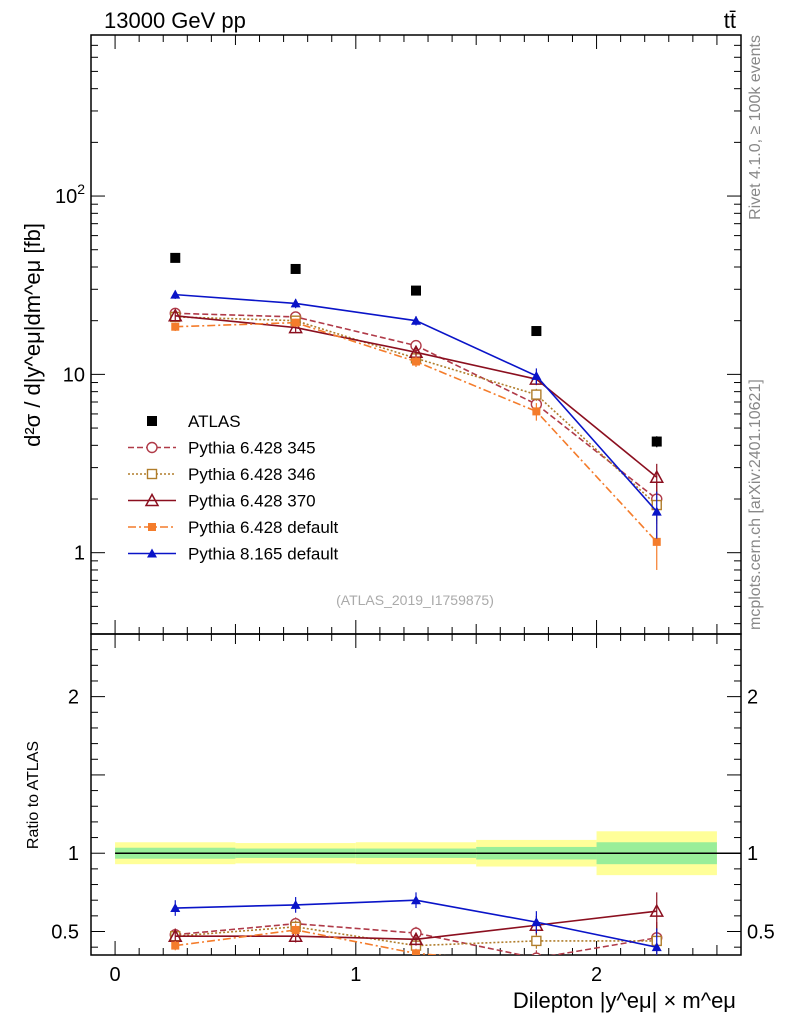  I want to click on legend-item-0: ATLAS, so click(194, 421).